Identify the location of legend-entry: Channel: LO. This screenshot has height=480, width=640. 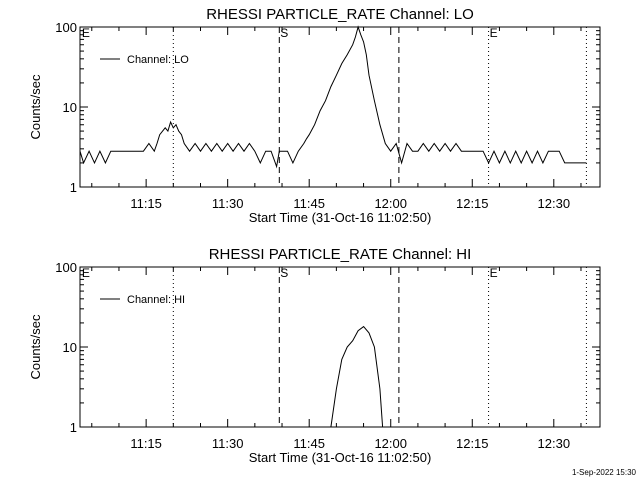
(158, 60).